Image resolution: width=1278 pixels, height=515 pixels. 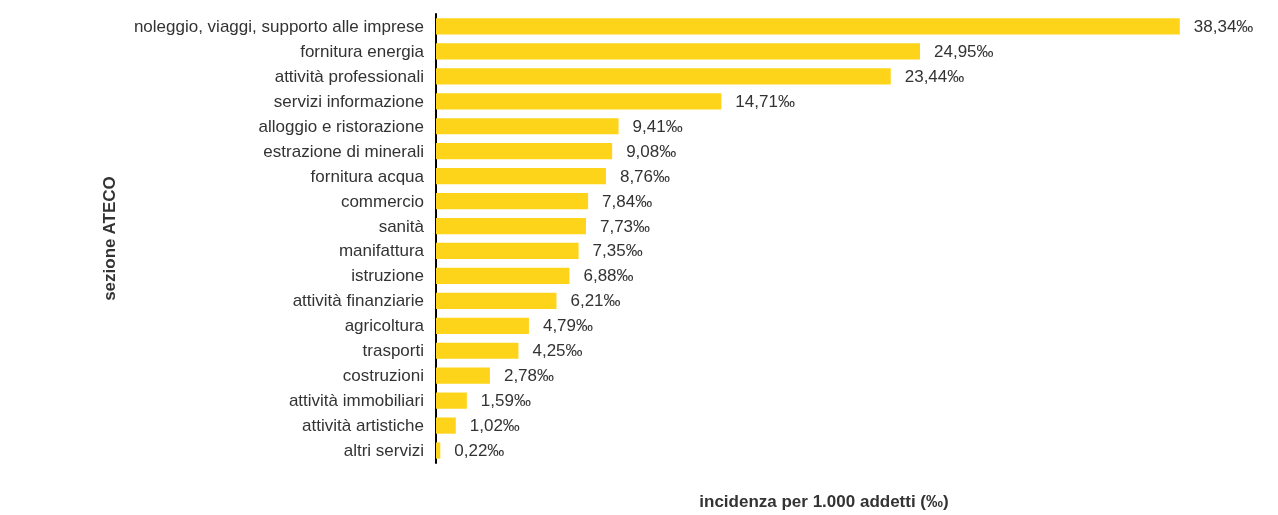 I want to click on data-label: 24,95‰, so click(x=964, y=51).